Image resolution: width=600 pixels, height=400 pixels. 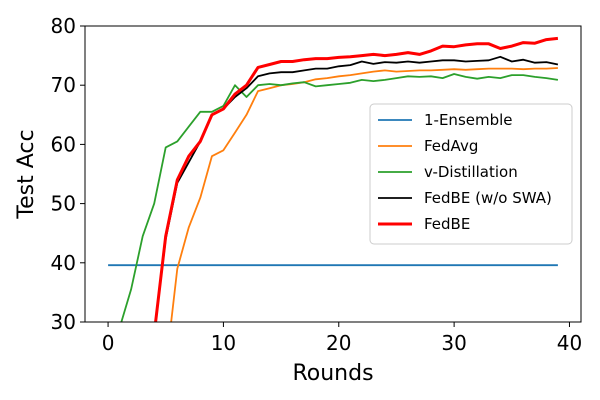 What do you see at coordinates (63, 322) in the screenshot?
I see `y-tick-label: 30` at bounding box center [63, 322].